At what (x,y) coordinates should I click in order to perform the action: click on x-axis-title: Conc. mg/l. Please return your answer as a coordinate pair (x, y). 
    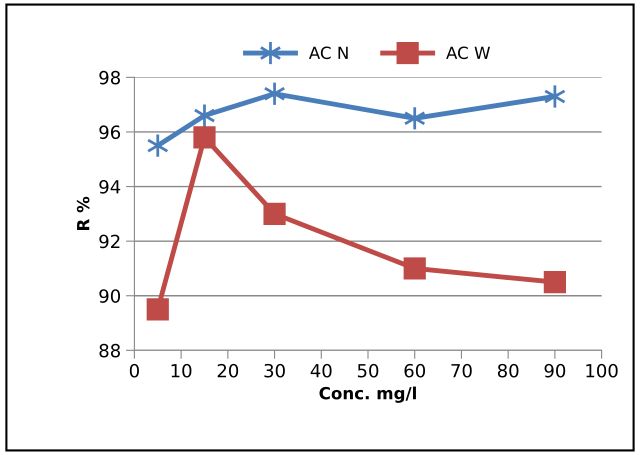
    Looking at the image, I should click on (368, 394).